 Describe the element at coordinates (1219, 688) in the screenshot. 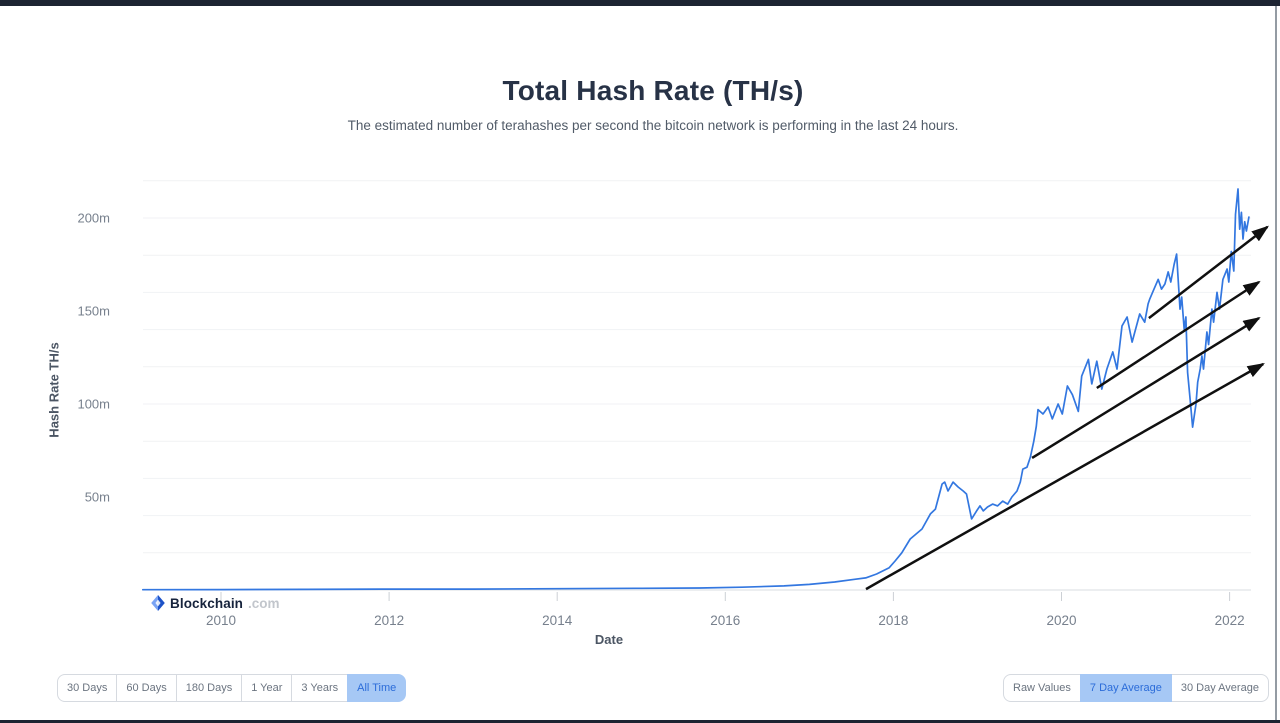

I see `aggregation-button-30-day-average: 30 Day Average` at that location.